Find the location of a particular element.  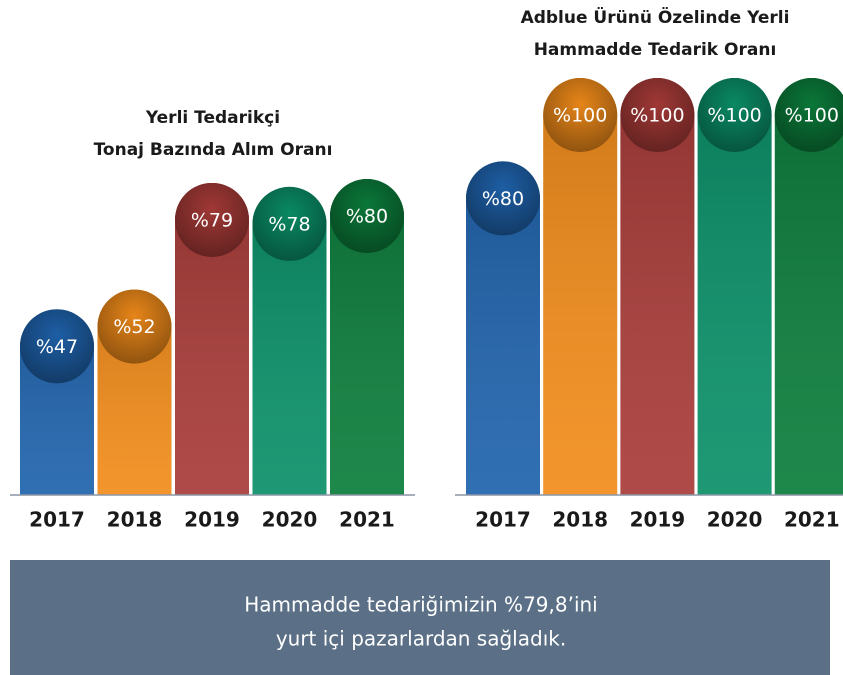

chart-title: Hammadde Tedarik Oranı is located at coordinates (655, 50).